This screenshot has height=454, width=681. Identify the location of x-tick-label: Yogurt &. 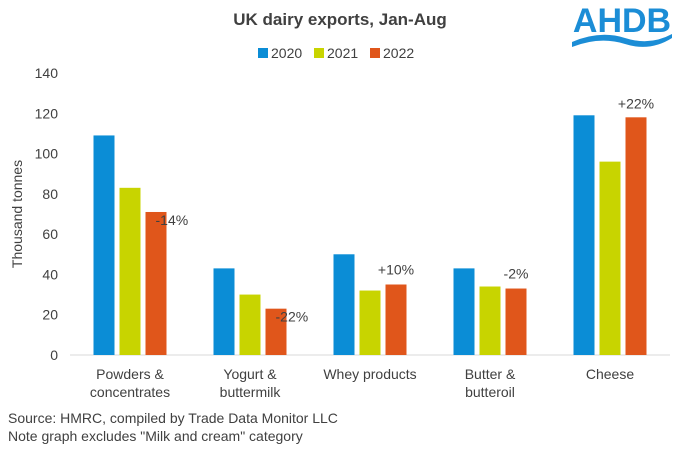
(250, 374).